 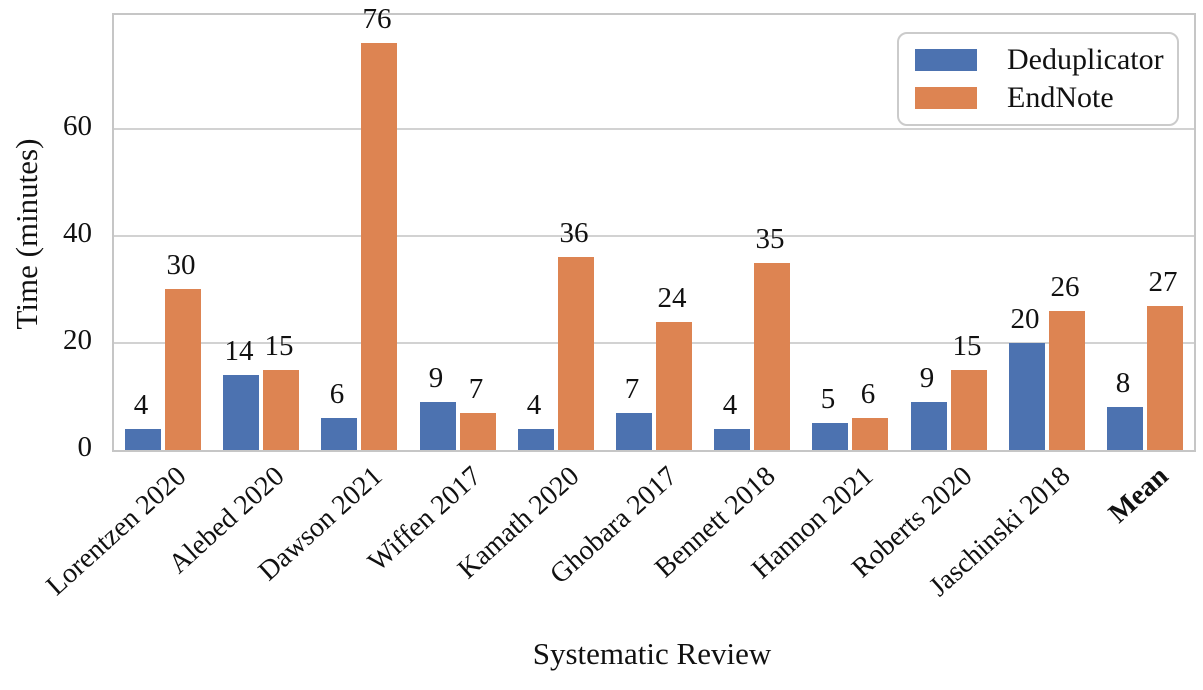 What do you see at coordinates (1027, 396) in the screenshot?
I see `bar-deduplicator-jaschinski-2018` at bounding box center [1027, 396].